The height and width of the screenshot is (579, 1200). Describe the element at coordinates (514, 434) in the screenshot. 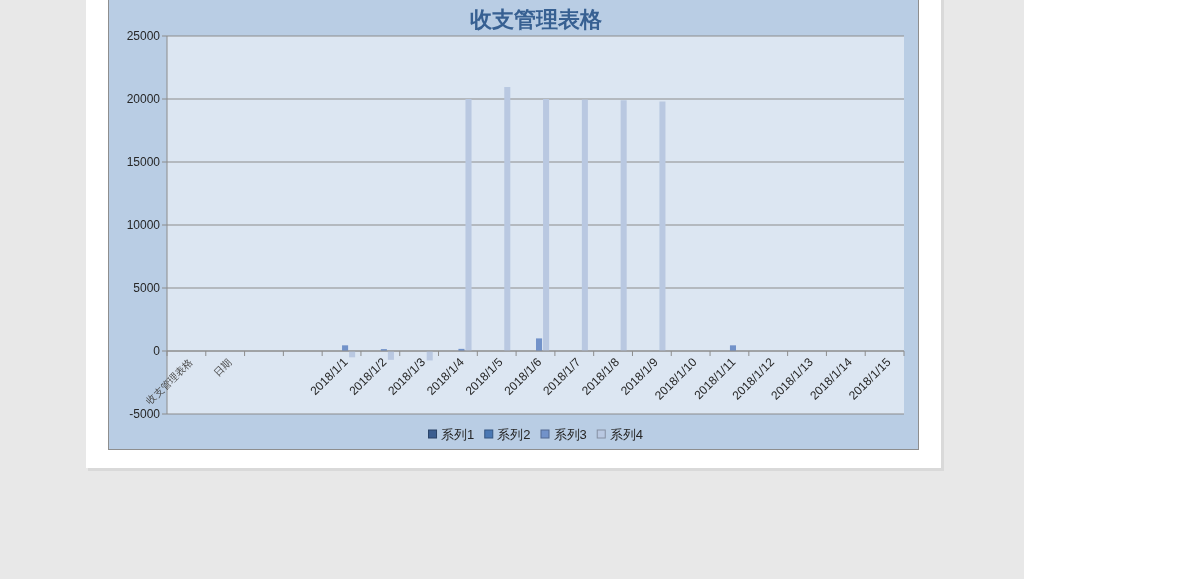

I see `legend-label: 系列2` at that location.